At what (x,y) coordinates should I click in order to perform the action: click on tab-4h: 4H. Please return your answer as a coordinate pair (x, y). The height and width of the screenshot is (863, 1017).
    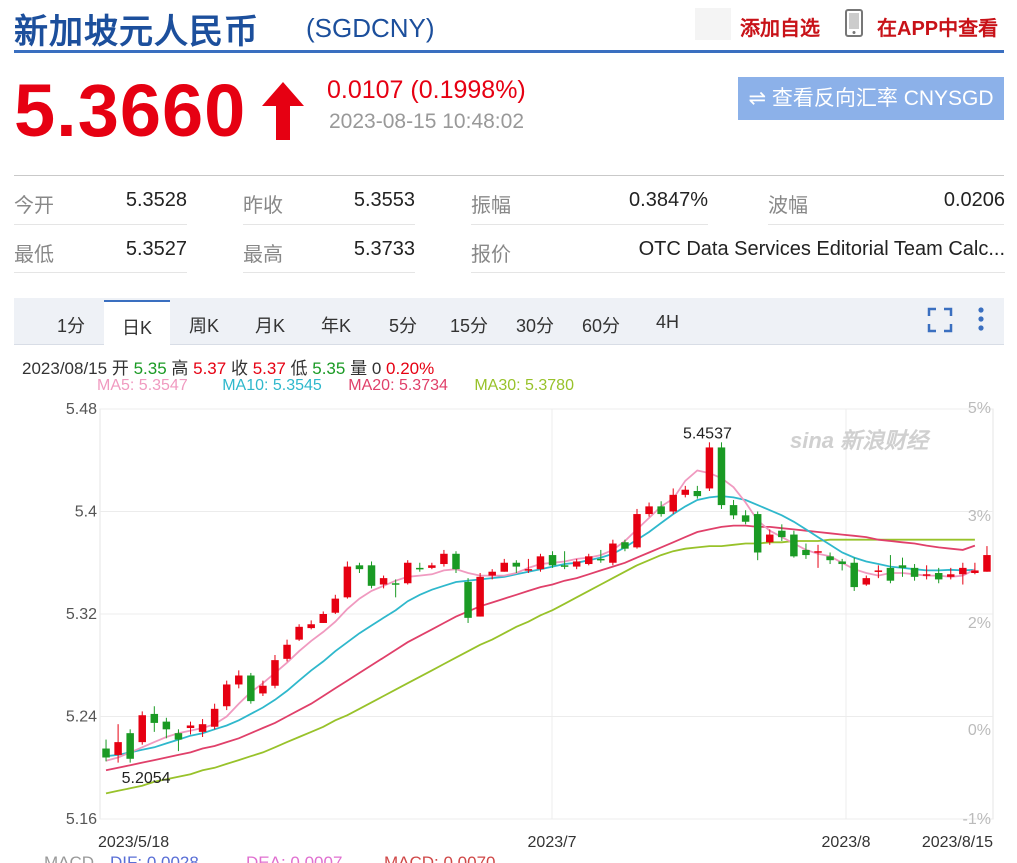
    Looking at the image, I should click on (668, 322).